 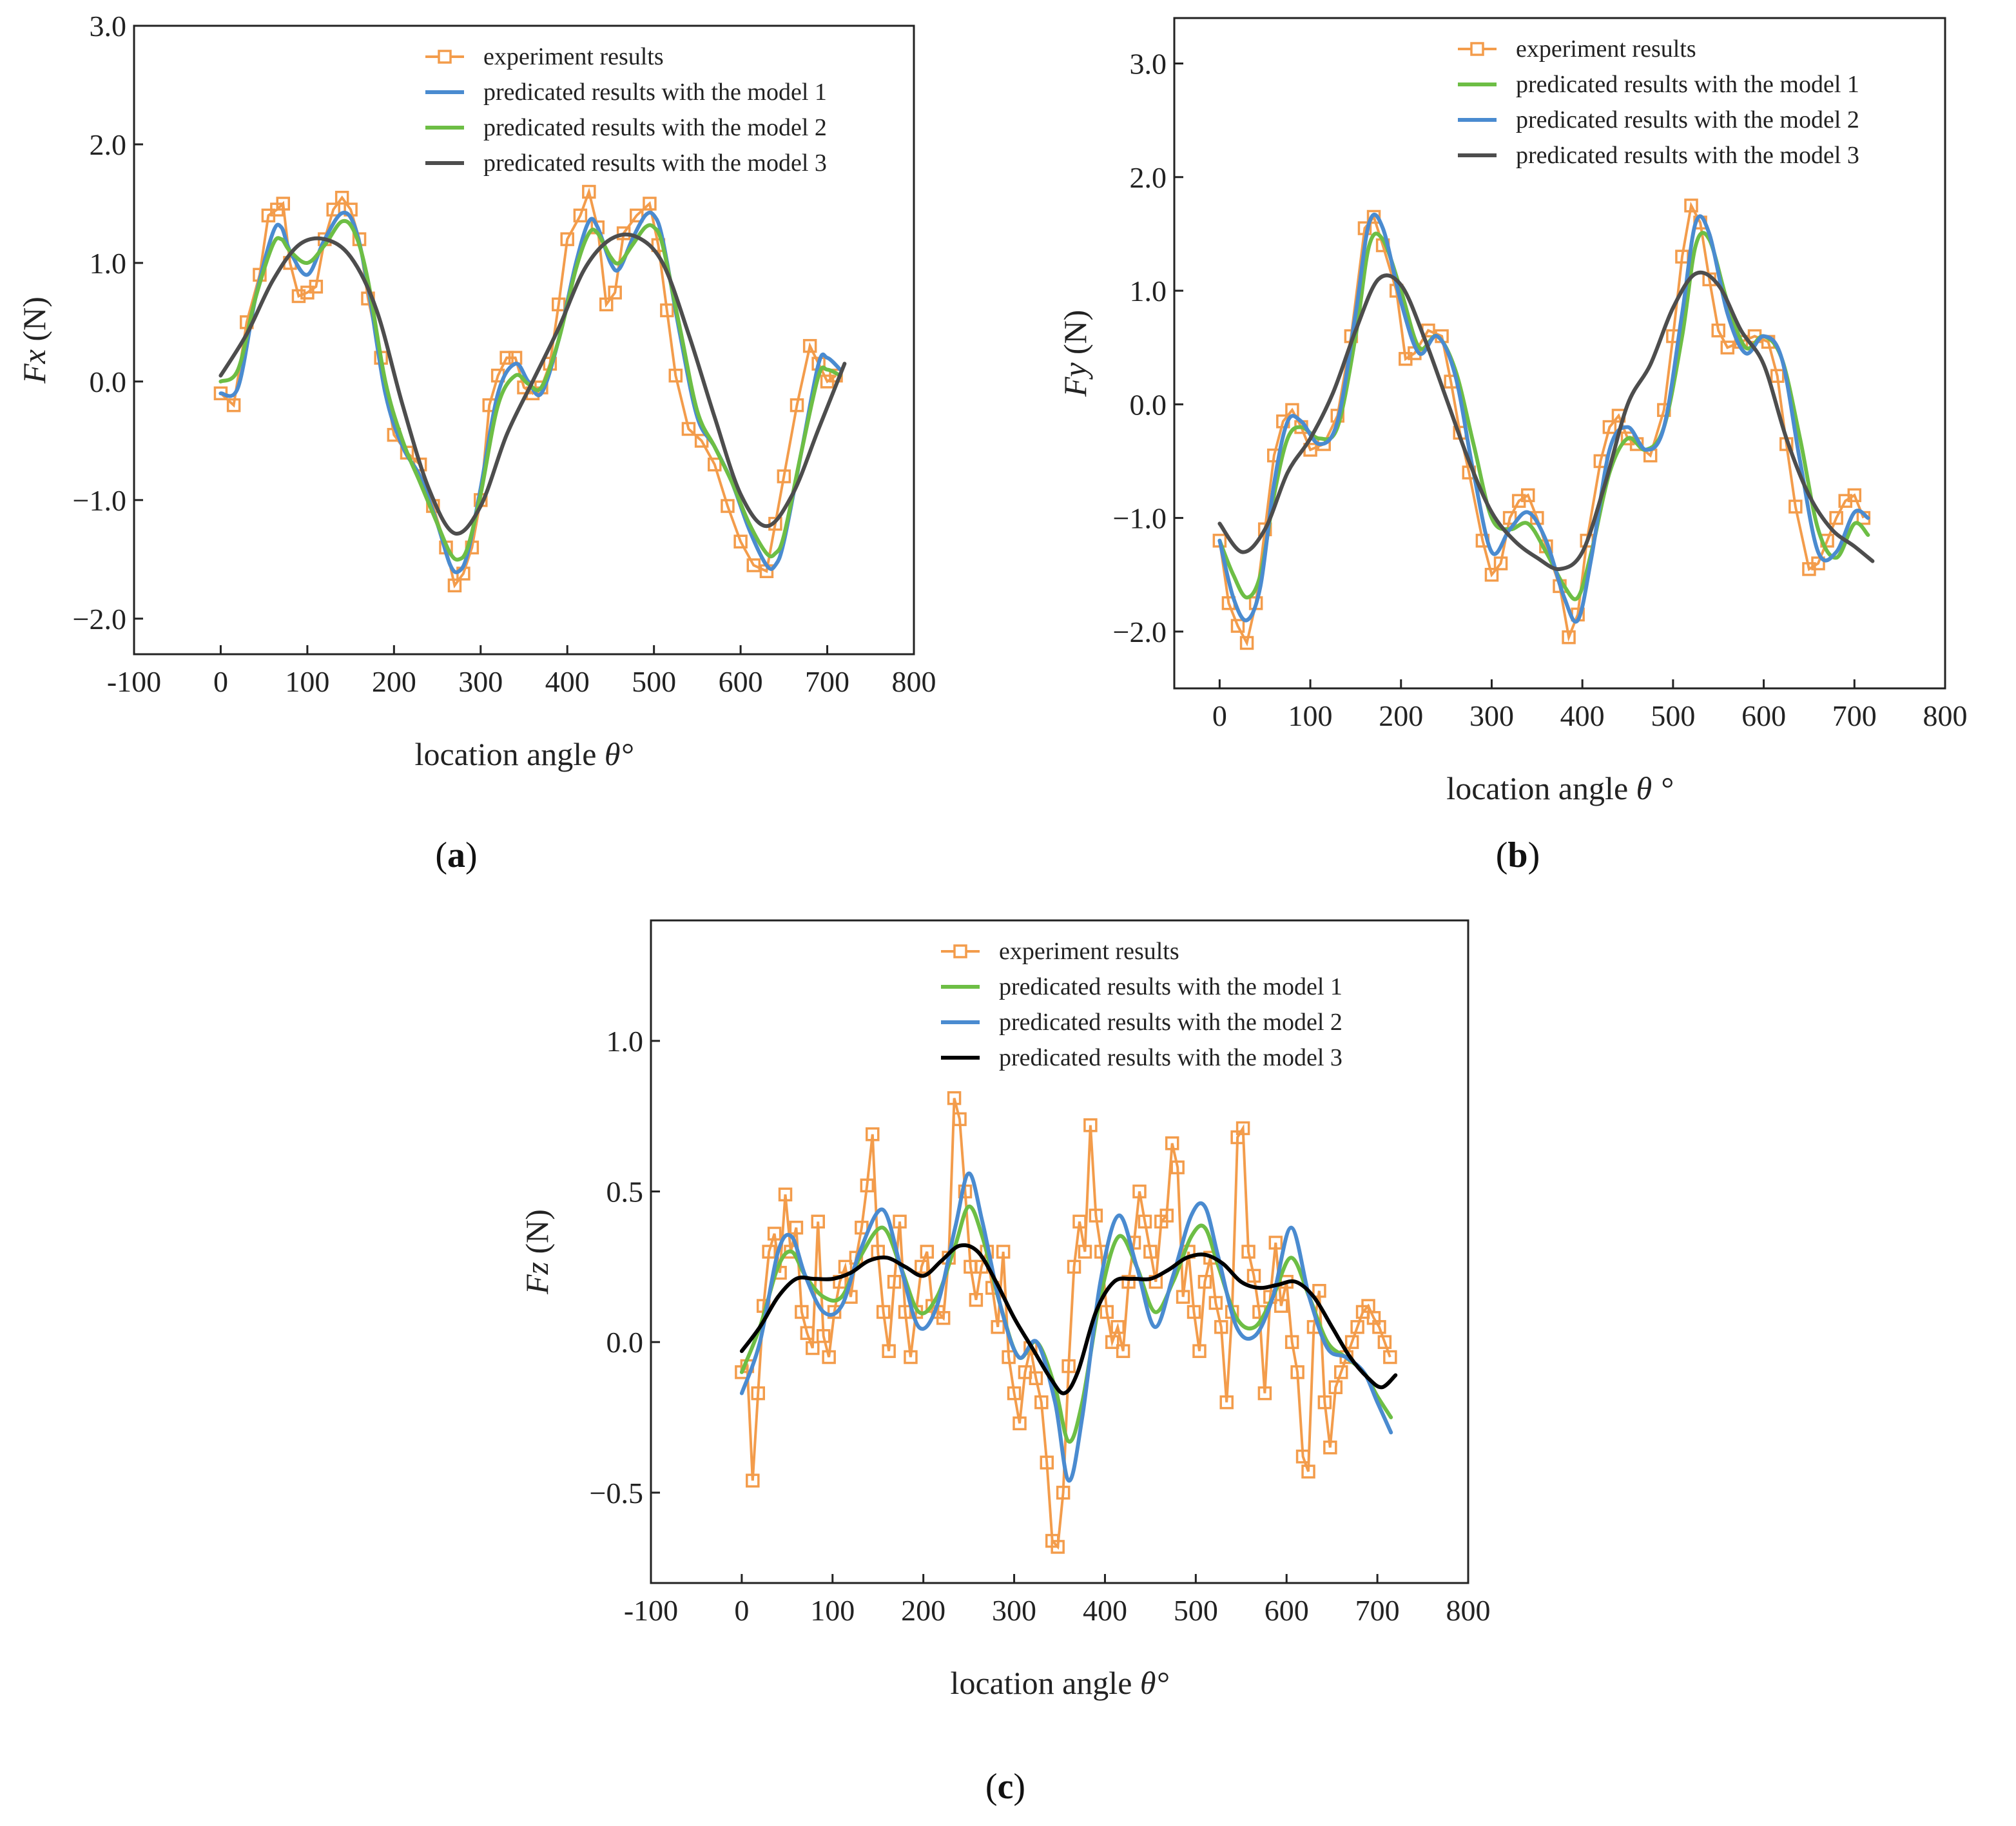 What do you see at coordinates (567, 681) in the screenshot?
I see `x-tick-label: 400` at bounding box center [567, 681].